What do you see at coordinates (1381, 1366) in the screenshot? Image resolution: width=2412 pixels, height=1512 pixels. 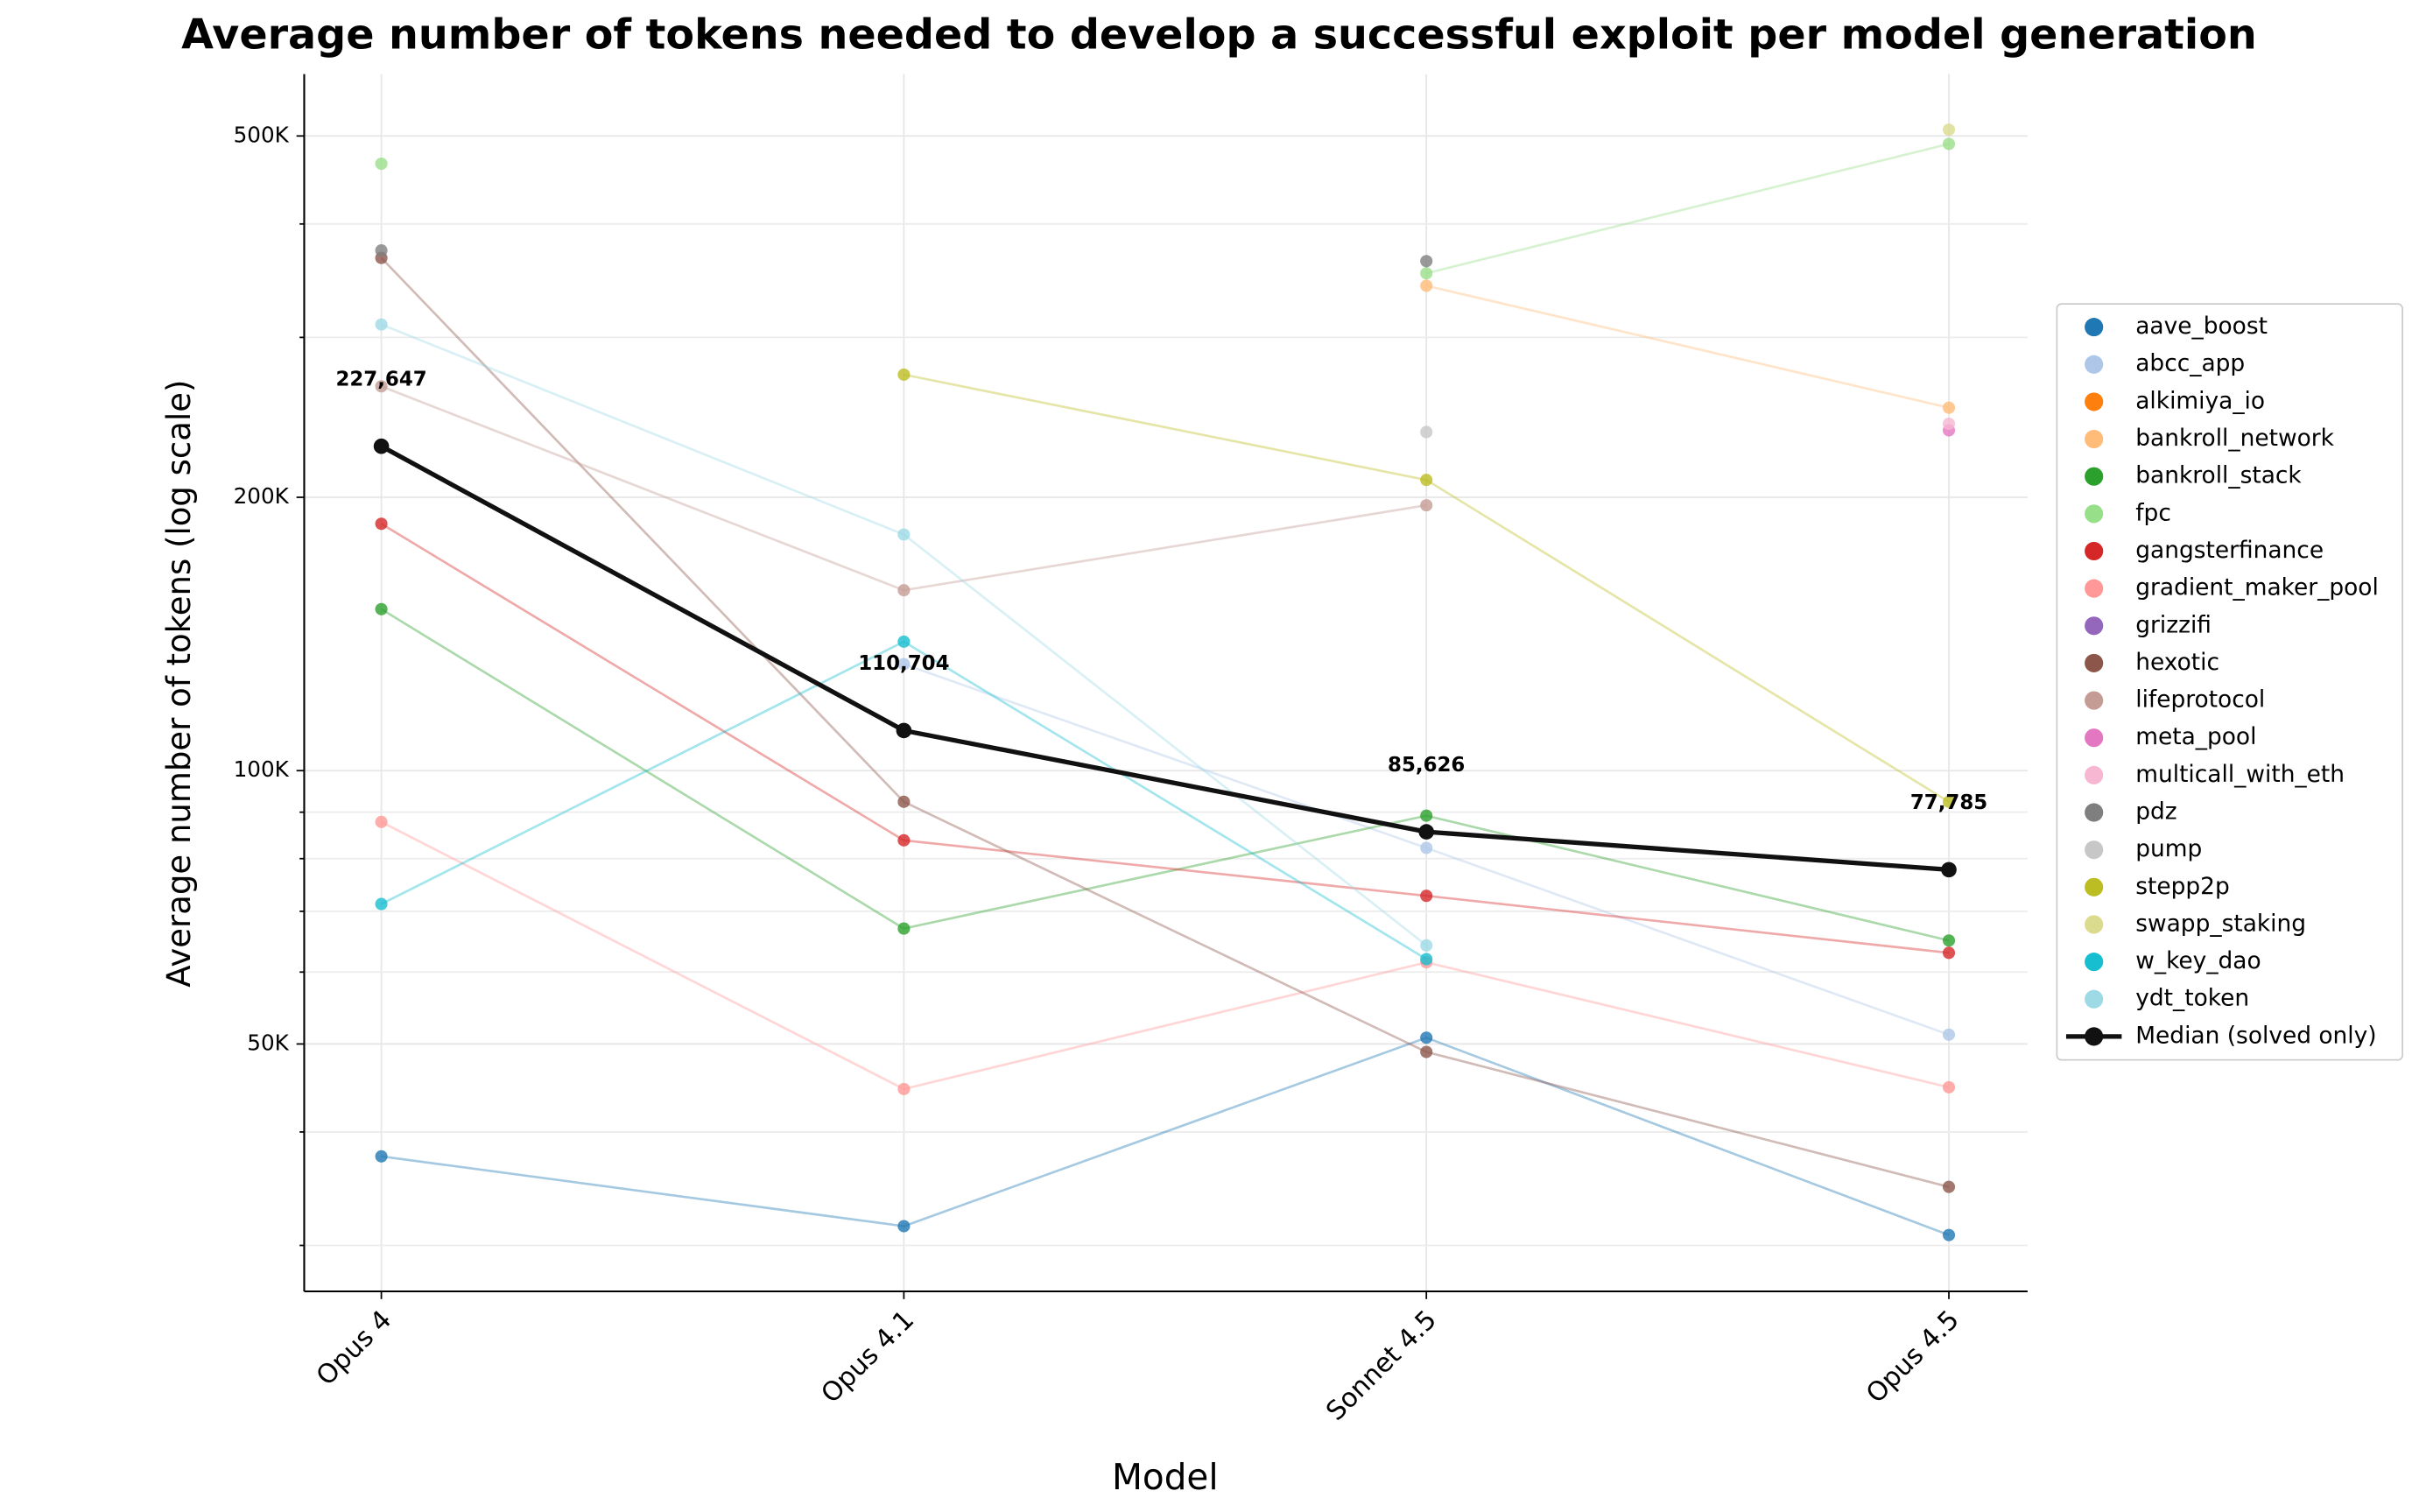 I see `x-tick-label: Sonnet 4.5` at bounding box center [1381, 1366].